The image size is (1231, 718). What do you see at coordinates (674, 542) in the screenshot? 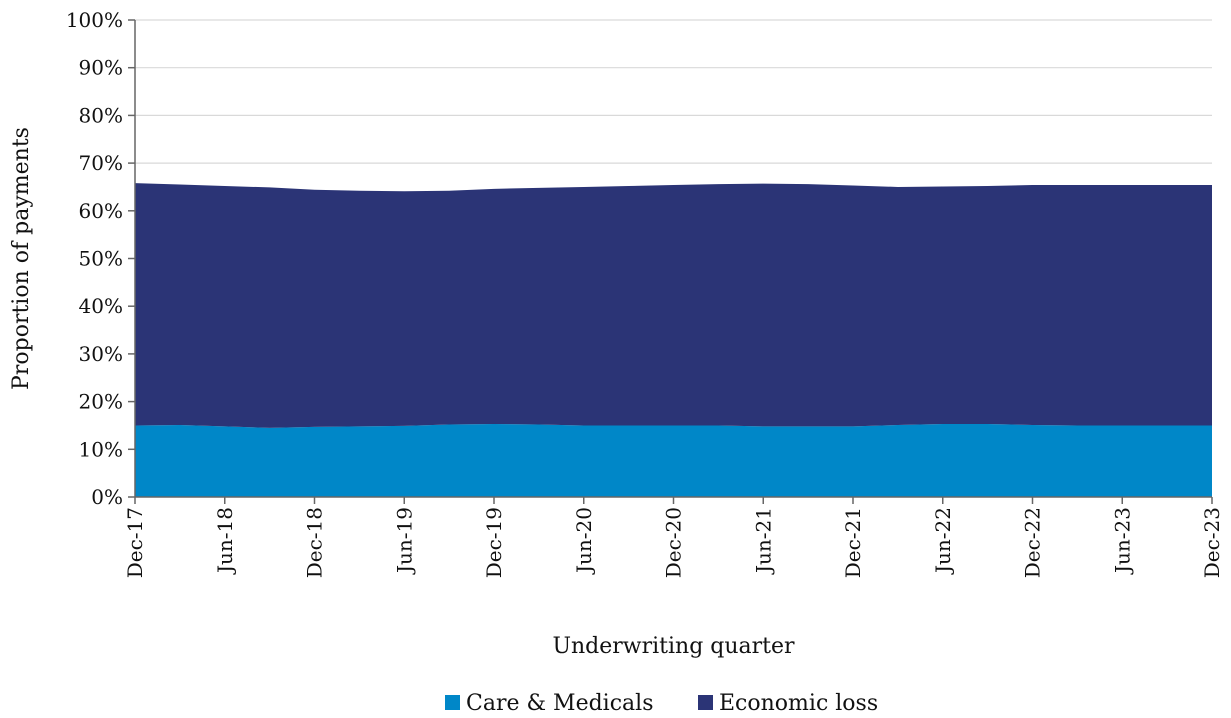
I see `x-tick-label: Dec-20` at bounding box center [674, 542].